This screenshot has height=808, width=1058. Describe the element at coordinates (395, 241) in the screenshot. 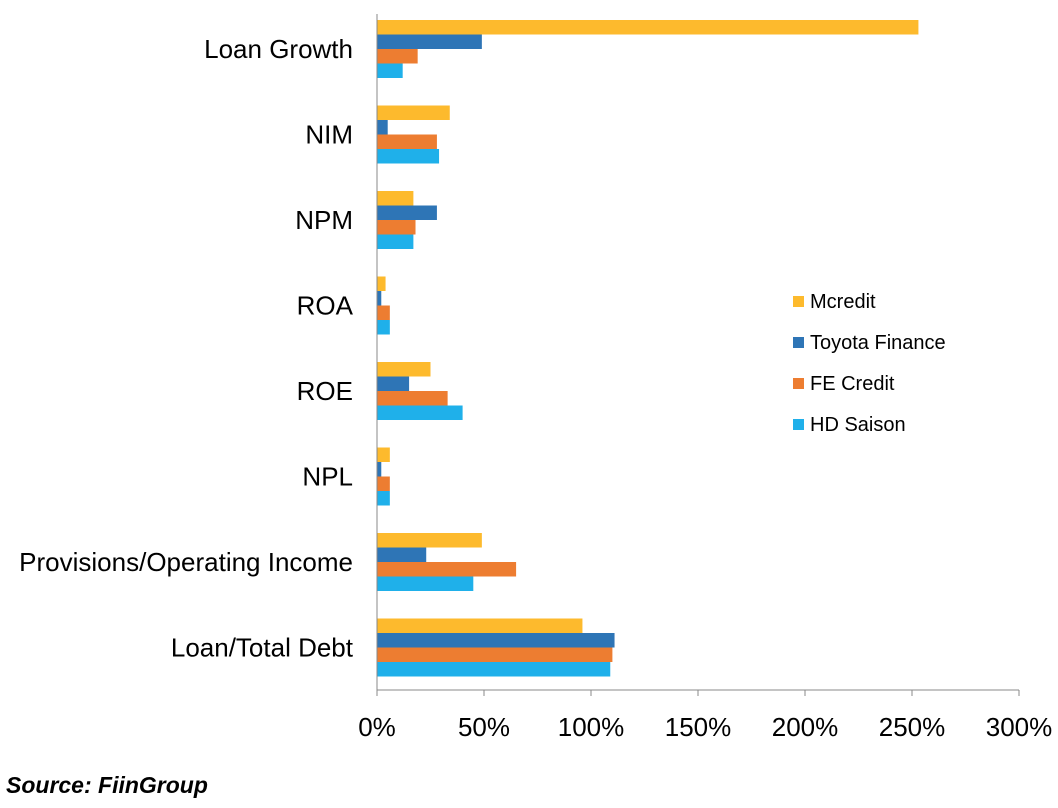

I see `bar-hd-saison-npm` at that location.